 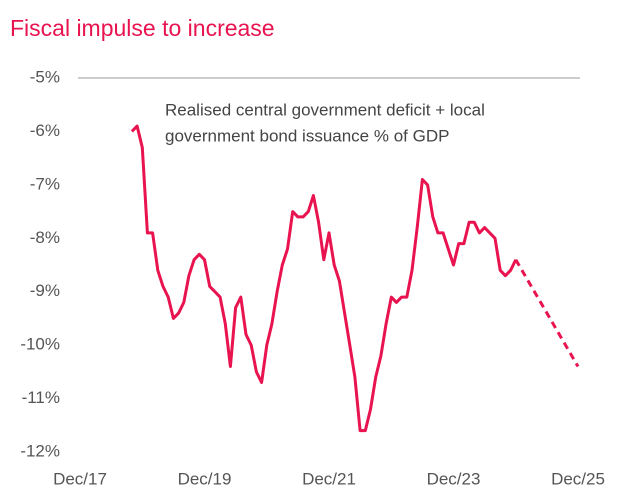 What do you see at coordinates (80, 478) in the screenshot?
I see `x-tick-label: Dec/17` at bounding box center [80, 478].